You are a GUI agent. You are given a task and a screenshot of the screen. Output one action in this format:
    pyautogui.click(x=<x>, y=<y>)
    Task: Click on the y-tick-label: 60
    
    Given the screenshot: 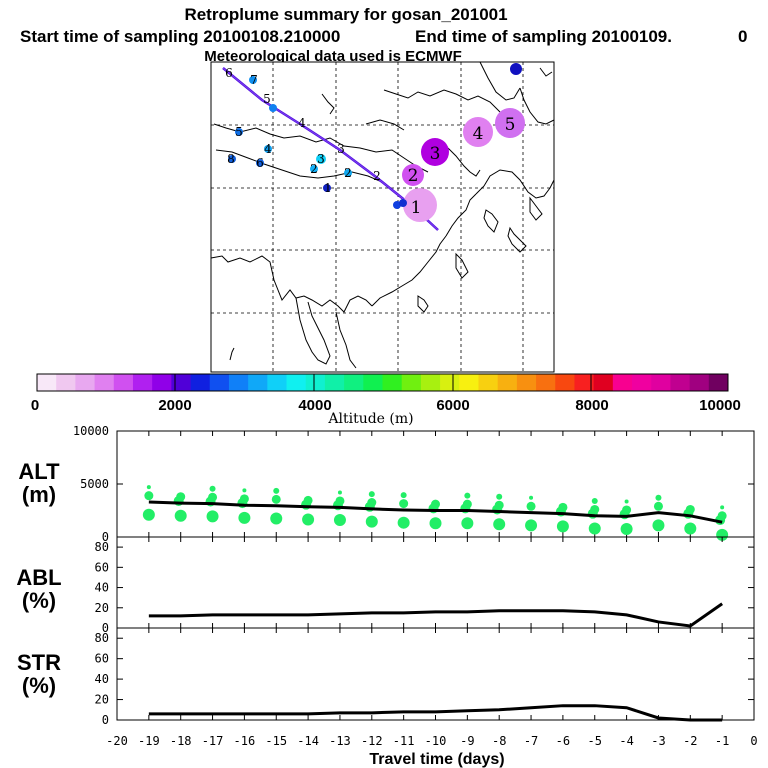 What is the action you would take?
    pyautogui.click(x=102, y=659)
    